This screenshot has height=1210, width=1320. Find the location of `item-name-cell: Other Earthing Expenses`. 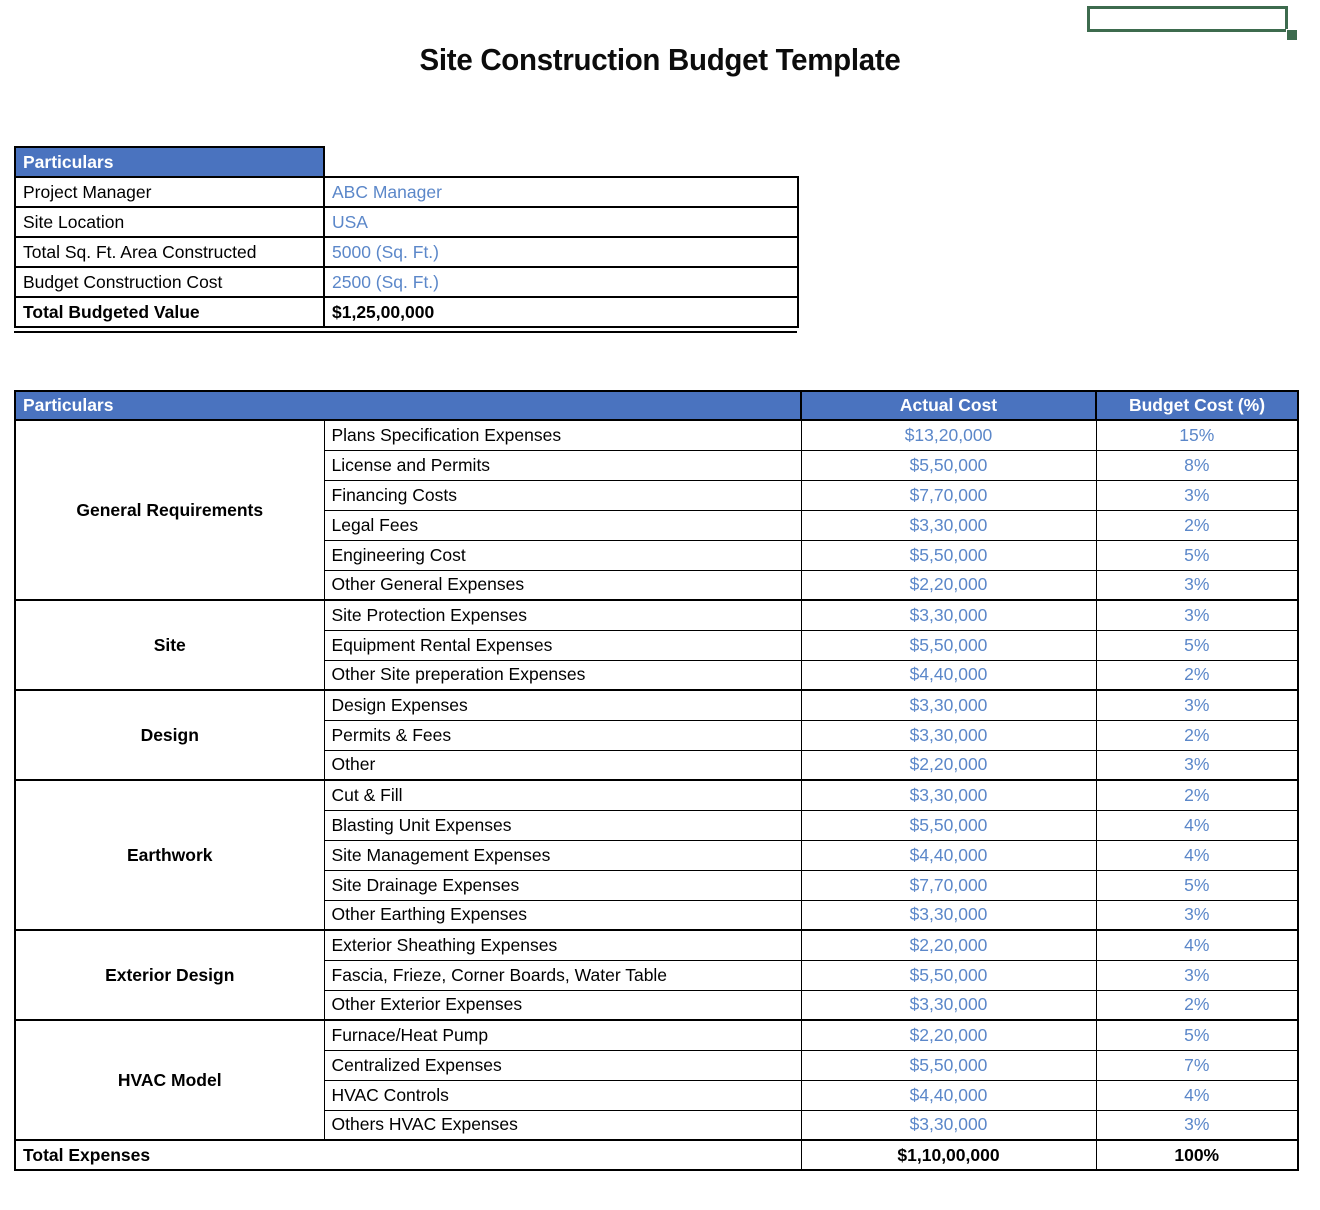

item-name-cell: Other Earthing Expenses is located at coordinates (562, 915).